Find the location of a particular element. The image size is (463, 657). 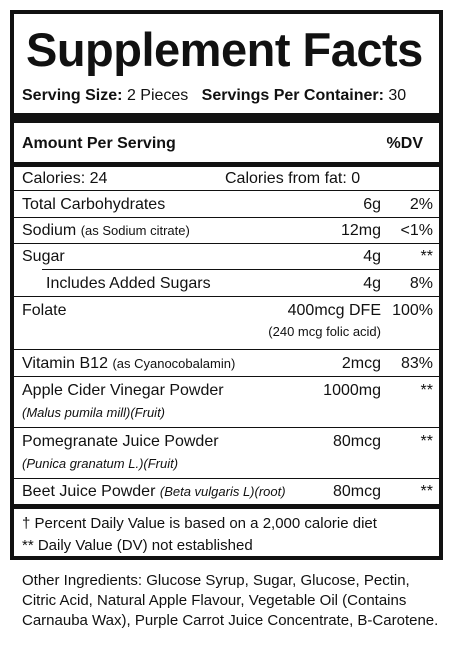

nutrient-dv: 8% is located at coordinates (421, 283).